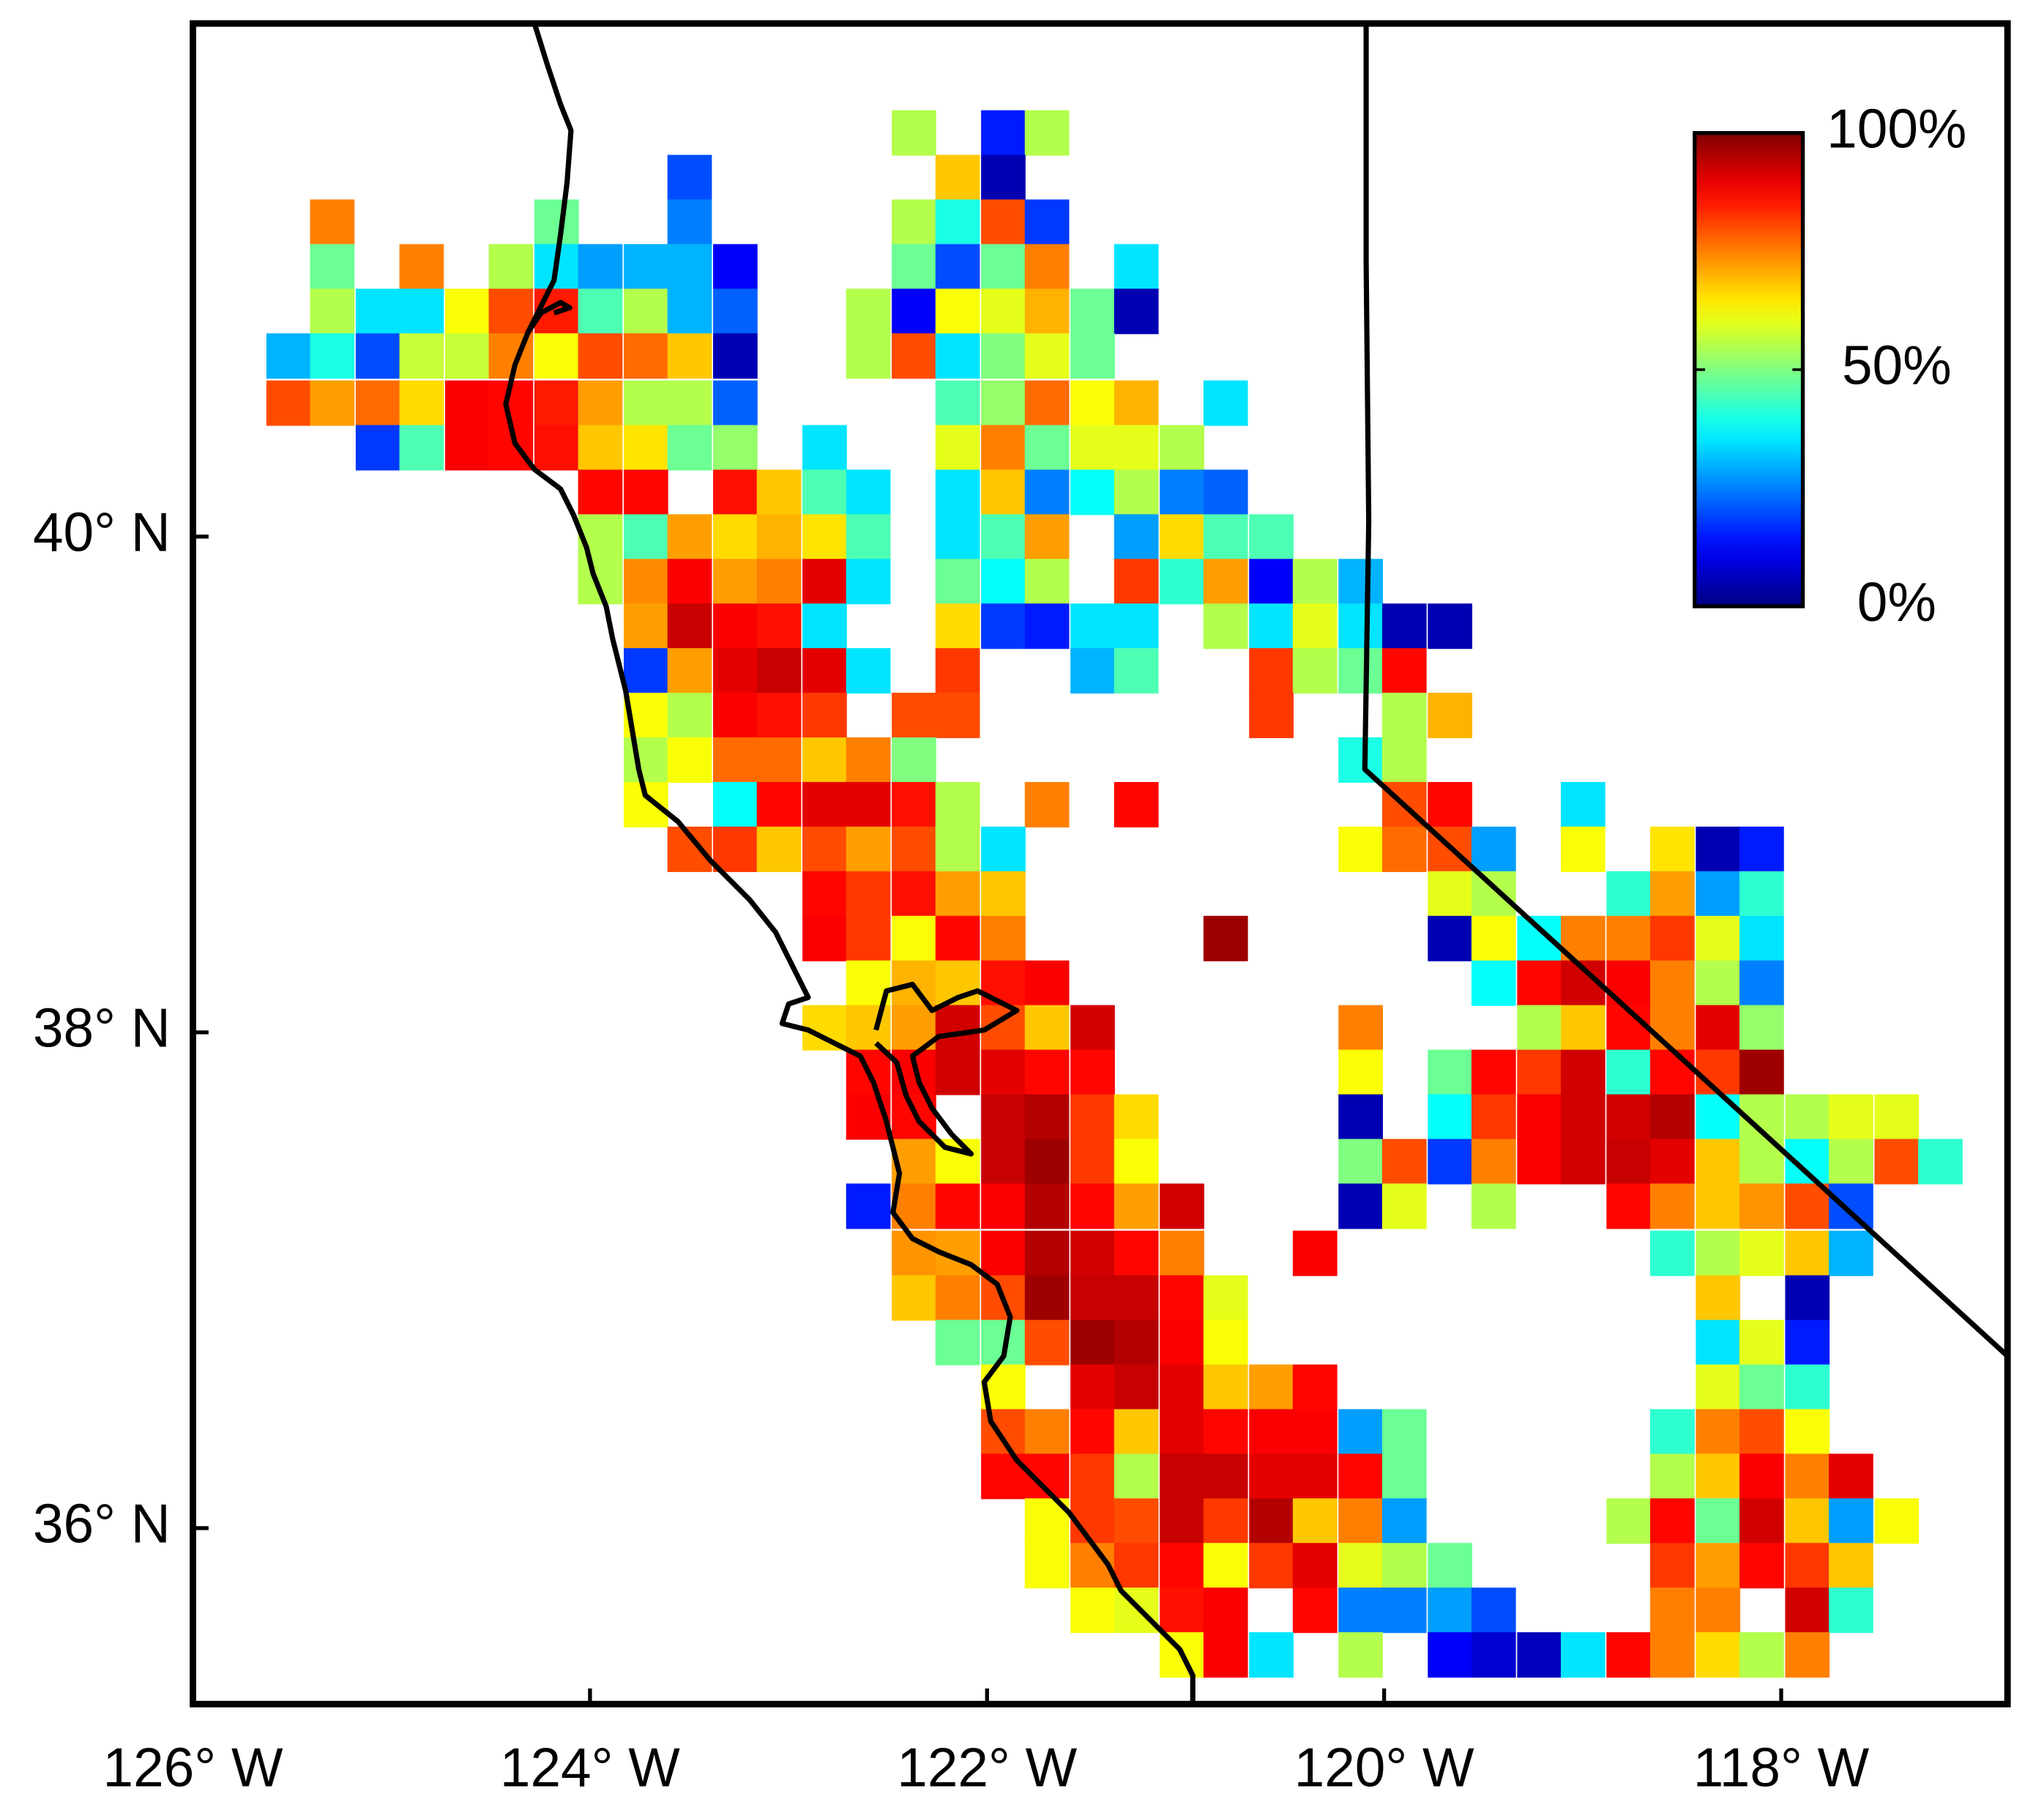 This screenshot has width=2044, height=1813. I want to click on y-tick-label: 40° N, so click(102, 532).